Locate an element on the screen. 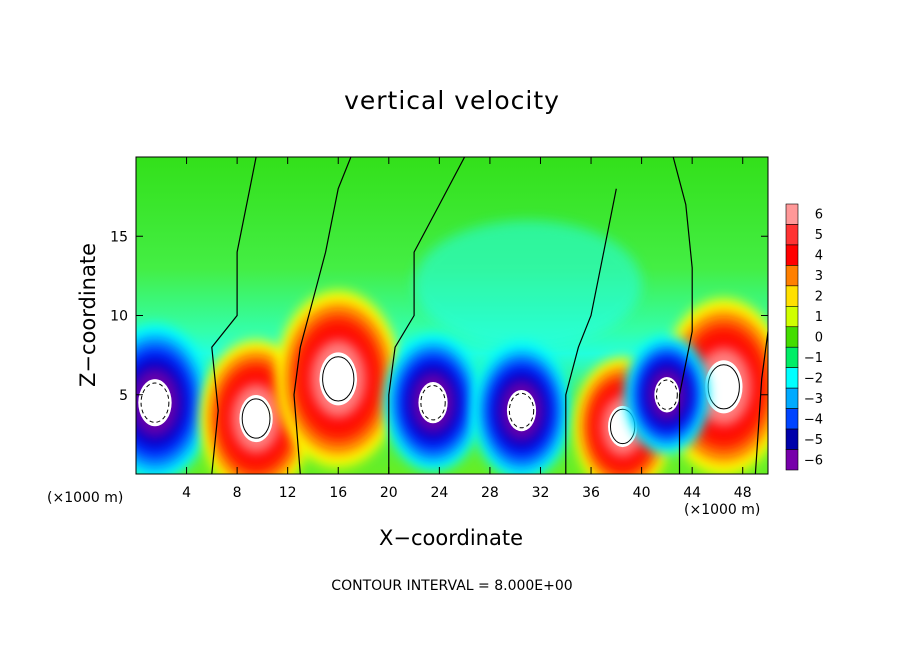  colorbar-swatch--5 is located at coordinates (792, 439).